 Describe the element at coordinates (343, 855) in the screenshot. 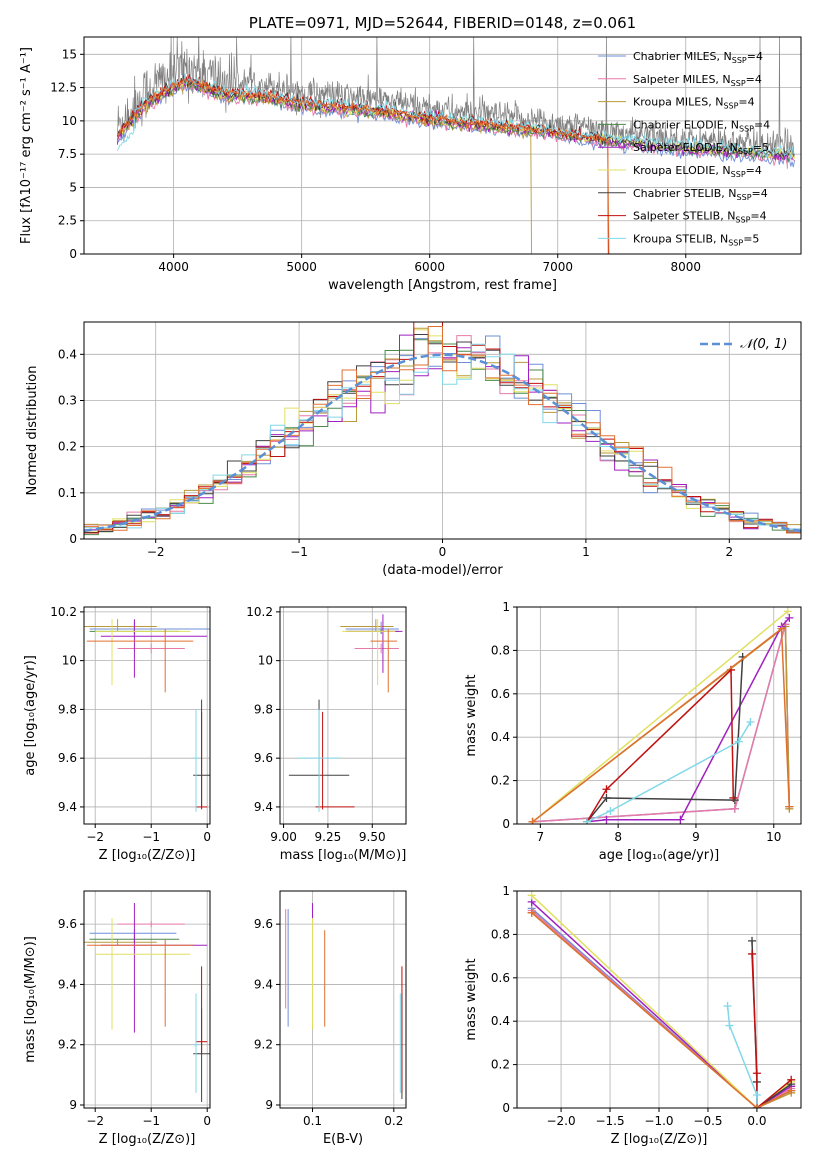

I see `x-axis-label: mass [log₁₀(M/M⊙)]` at that location.